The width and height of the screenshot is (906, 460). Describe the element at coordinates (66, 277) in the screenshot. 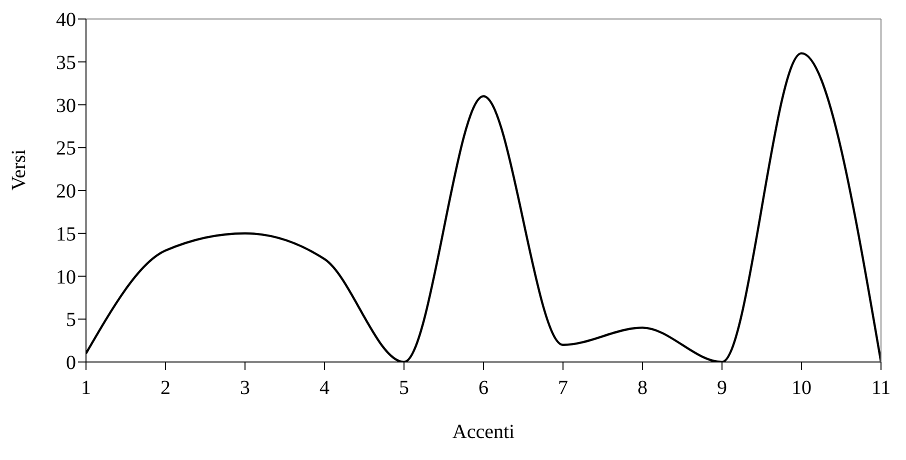

I see `y-tick-label: 10` at that location.